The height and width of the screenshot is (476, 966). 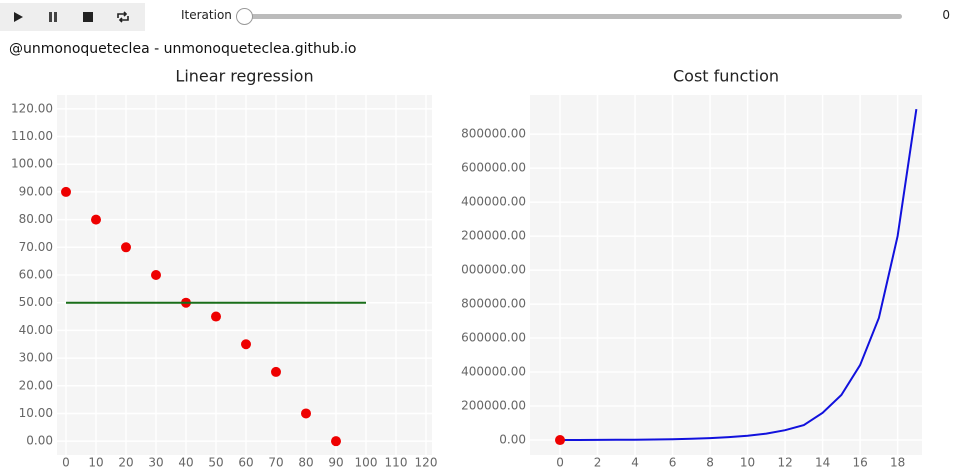 I want to click on iteration-value: 0, so click(x=946, y=15).